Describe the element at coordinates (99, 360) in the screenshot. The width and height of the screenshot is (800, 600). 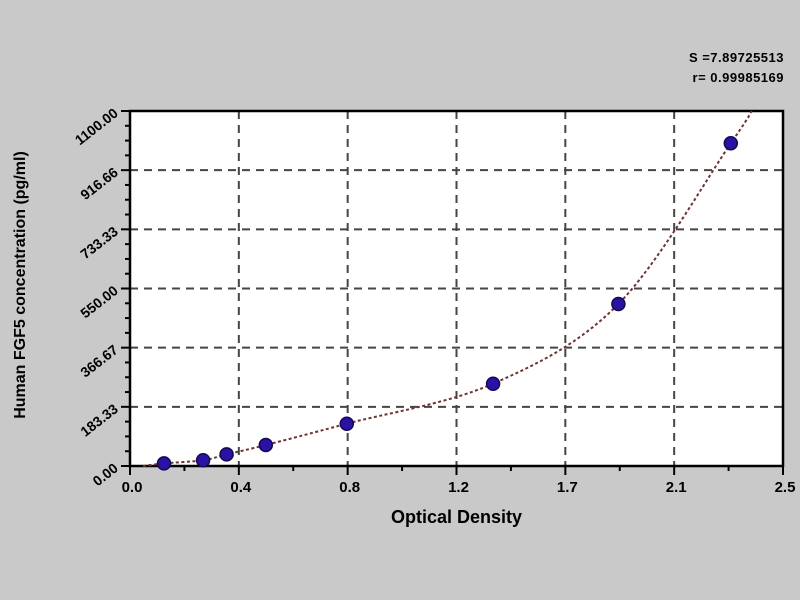
I see `y-tick-label: 366.67` at that location.